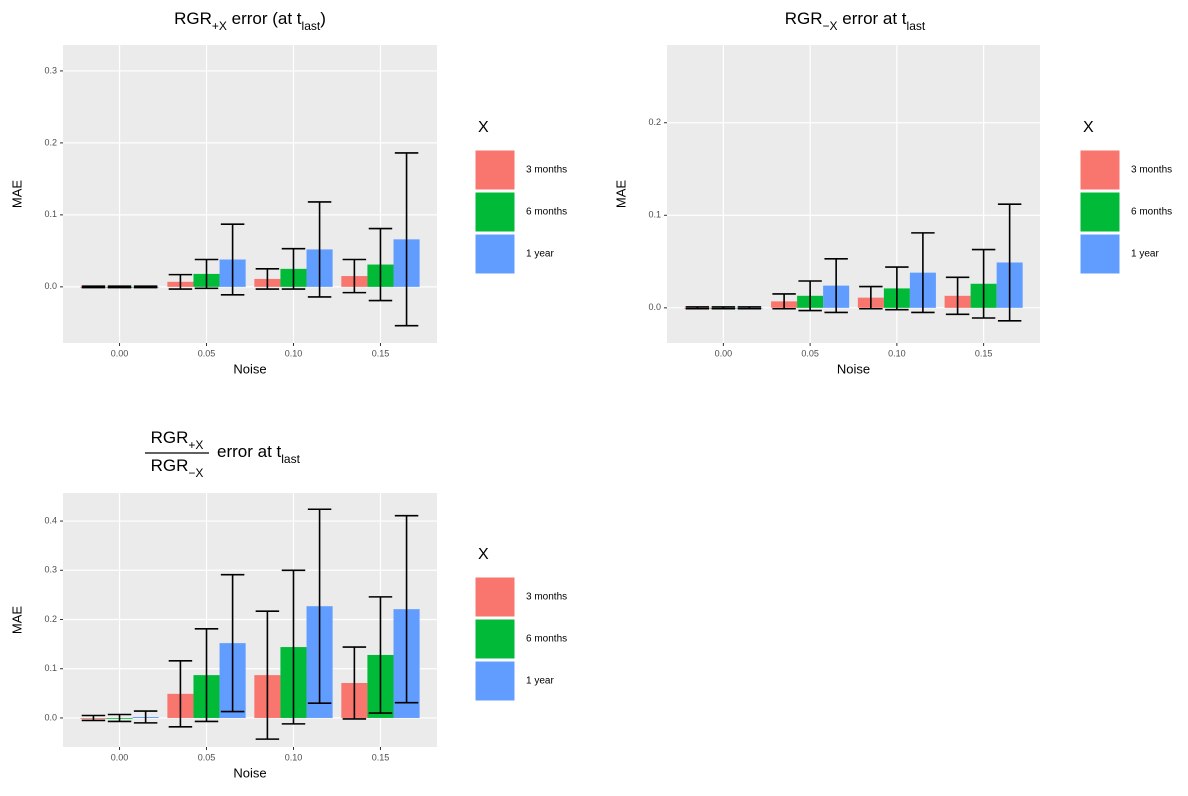  I want to click on title: RGR−X error at tlast, so click(855, 21).